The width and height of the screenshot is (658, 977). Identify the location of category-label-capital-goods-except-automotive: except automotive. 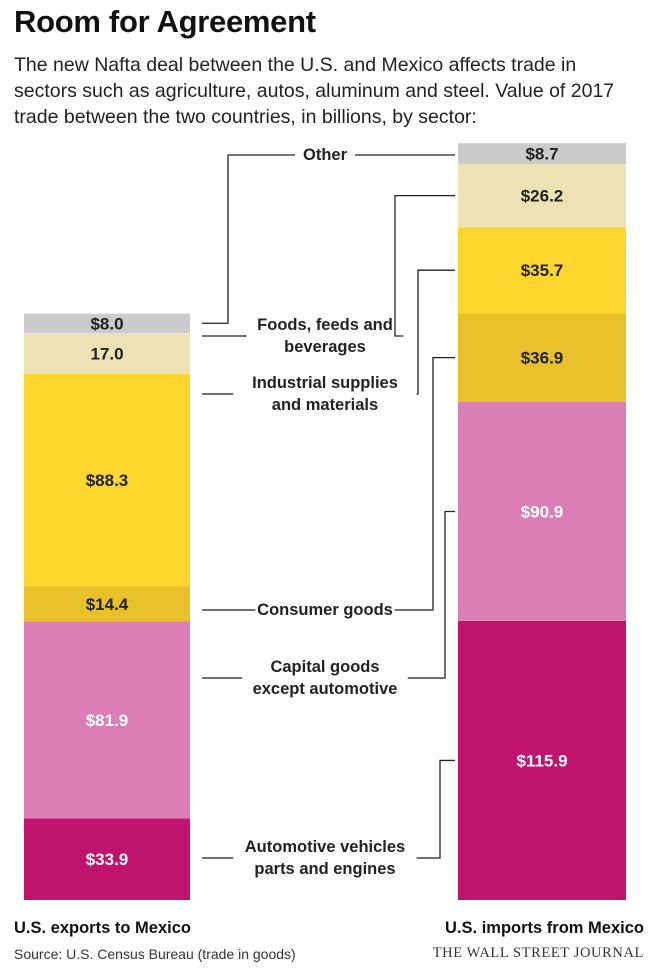
(325, 689).